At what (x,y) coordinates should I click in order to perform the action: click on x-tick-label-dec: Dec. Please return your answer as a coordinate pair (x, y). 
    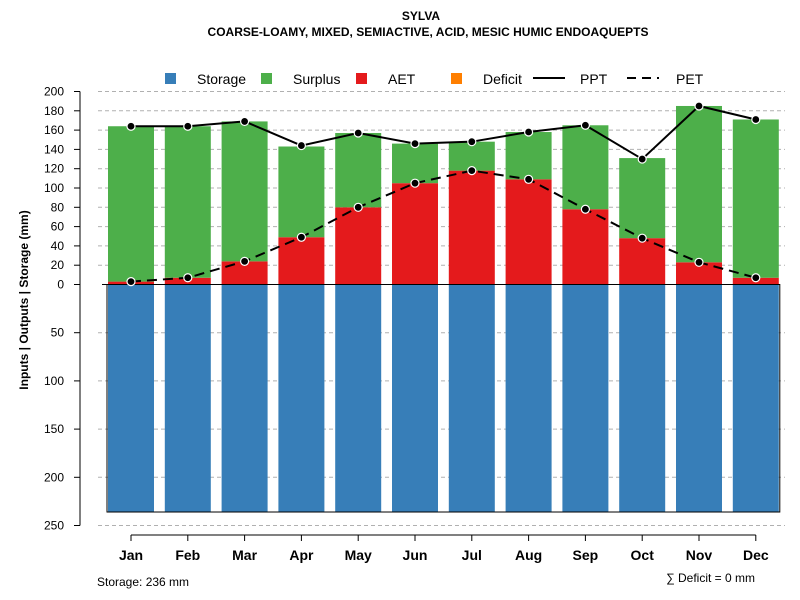
    Looking at the image, I should click on (756, 555).